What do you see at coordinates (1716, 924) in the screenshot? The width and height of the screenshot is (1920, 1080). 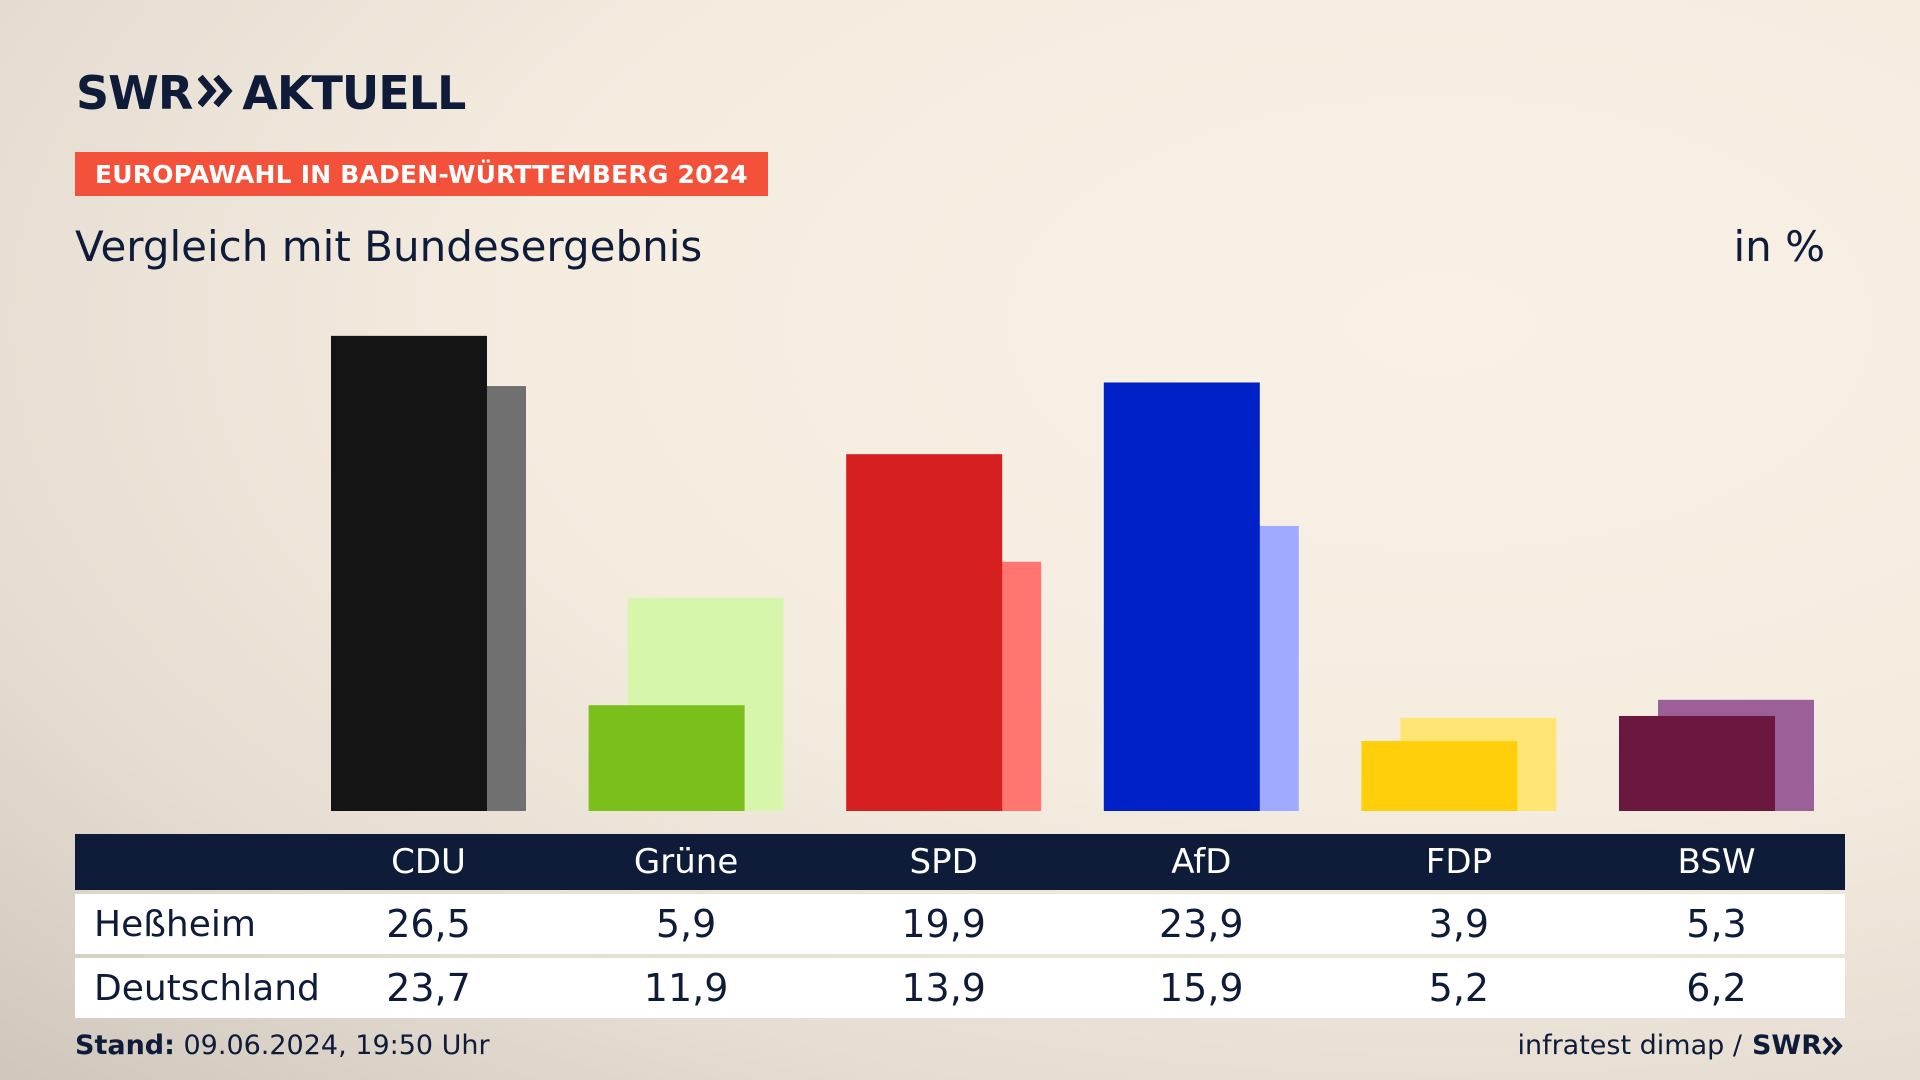 I see `value-label: 5,3` at bounding box center [1716, 924].